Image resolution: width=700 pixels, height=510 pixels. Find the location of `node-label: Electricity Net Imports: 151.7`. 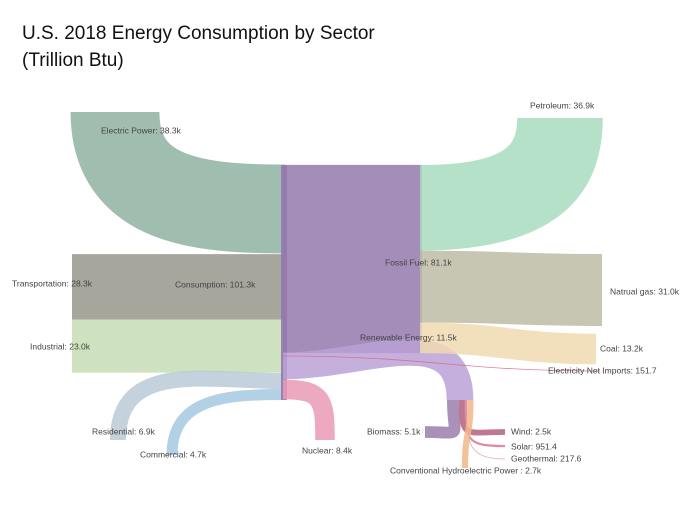

node-label: Electricity Net Imports: 151.7 is located at coordinates (602, 370).